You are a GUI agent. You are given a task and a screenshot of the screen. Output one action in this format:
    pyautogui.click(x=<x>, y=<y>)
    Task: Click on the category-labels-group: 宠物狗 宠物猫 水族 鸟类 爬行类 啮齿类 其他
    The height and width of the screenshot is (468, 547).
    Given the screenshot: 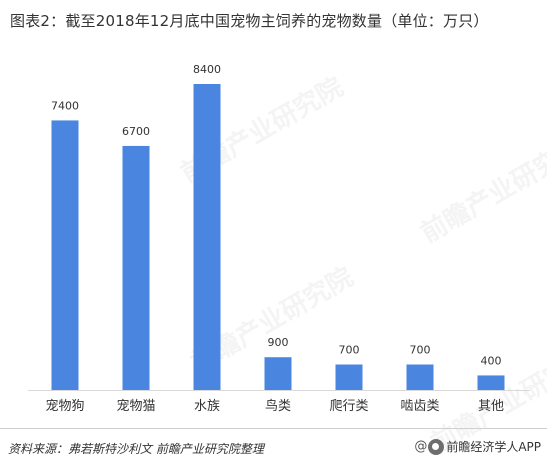 What is the action you would take?
    pyautogui.click(x=274, y=406)
    